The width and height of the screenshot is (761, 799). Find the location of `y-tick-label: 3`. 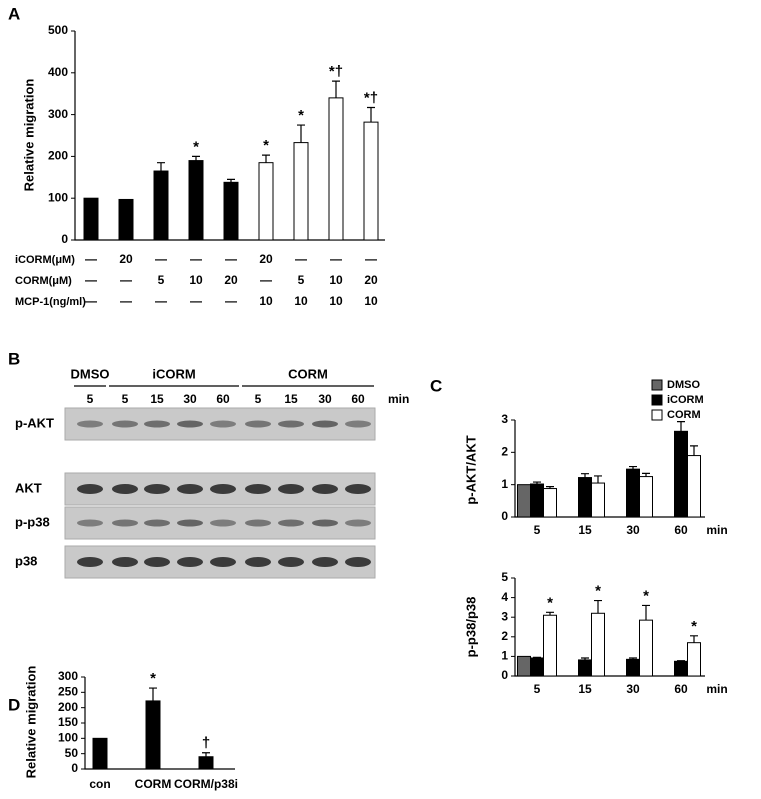

y-tick-label: 3 is located at coordinates (504, 419).